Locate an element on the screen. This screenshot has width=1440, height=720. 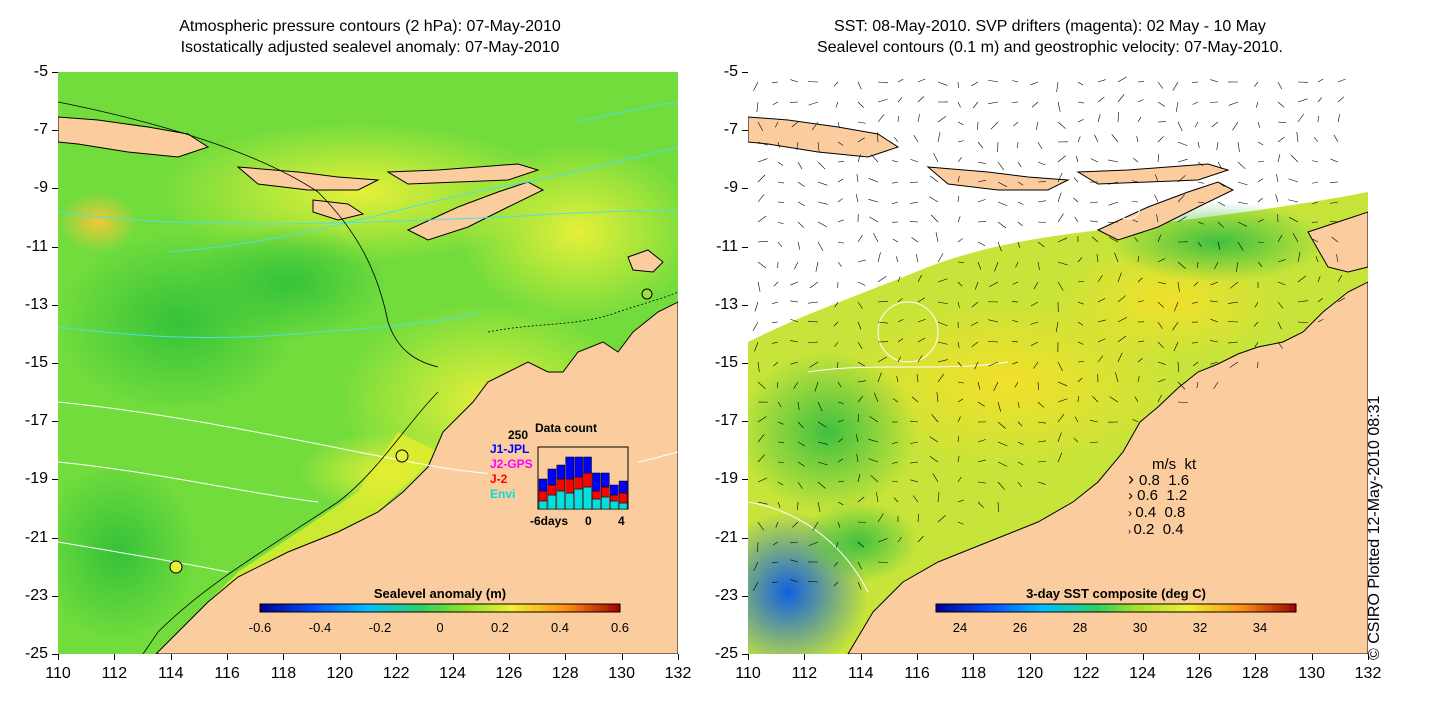
sst-colorbar is located at coordinates (1116, 608).